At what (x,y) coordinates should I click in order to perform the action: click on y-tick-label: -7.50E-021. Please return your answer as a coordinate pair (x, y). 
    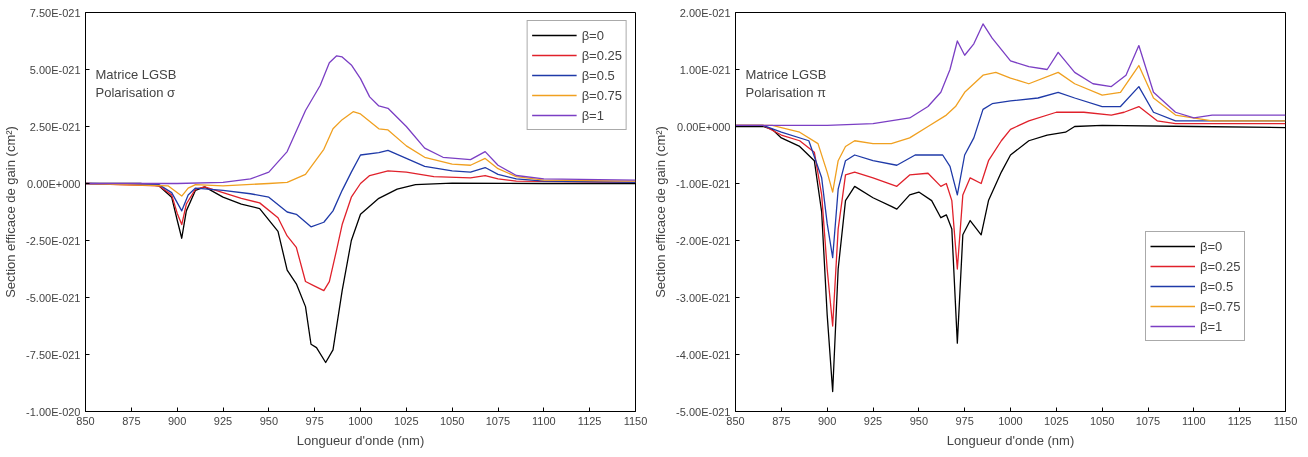
    Looking at the image, I should click on (53, 354).